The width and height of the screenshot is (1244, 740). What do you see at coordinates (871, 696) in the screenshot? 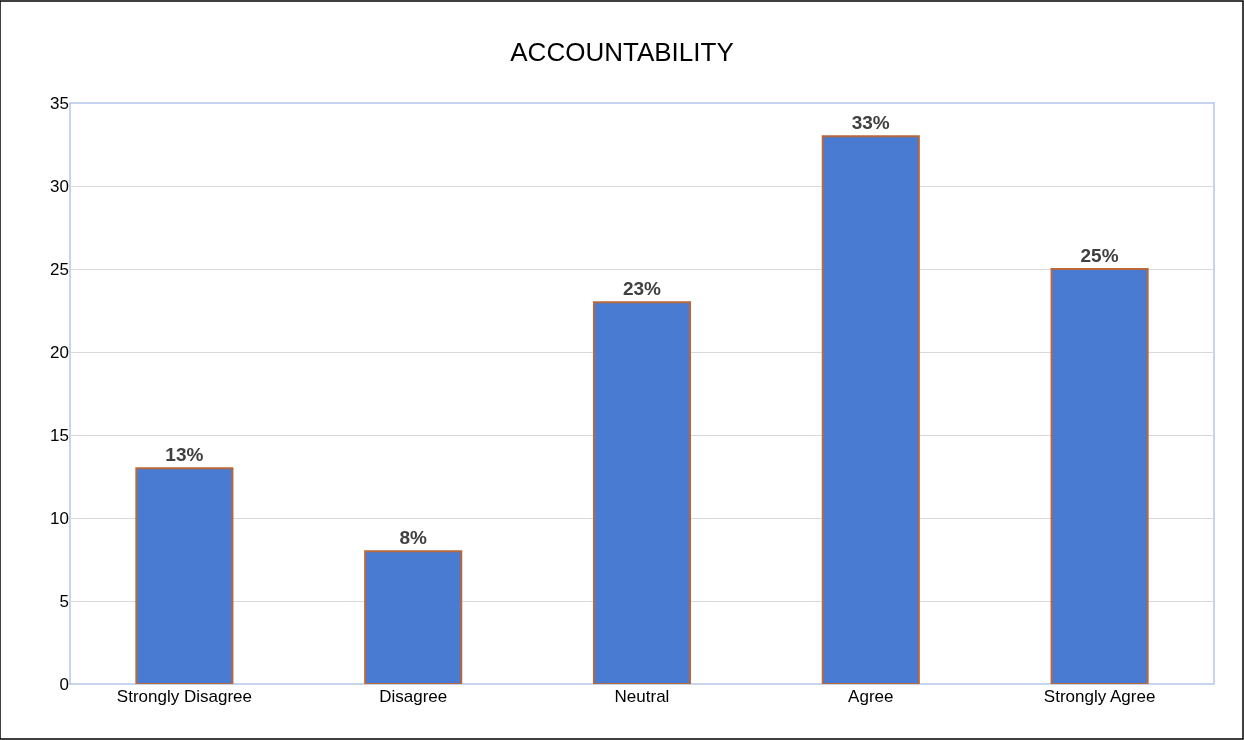
I see `x-tick-label: Agree` at bounding box center [871, 696].